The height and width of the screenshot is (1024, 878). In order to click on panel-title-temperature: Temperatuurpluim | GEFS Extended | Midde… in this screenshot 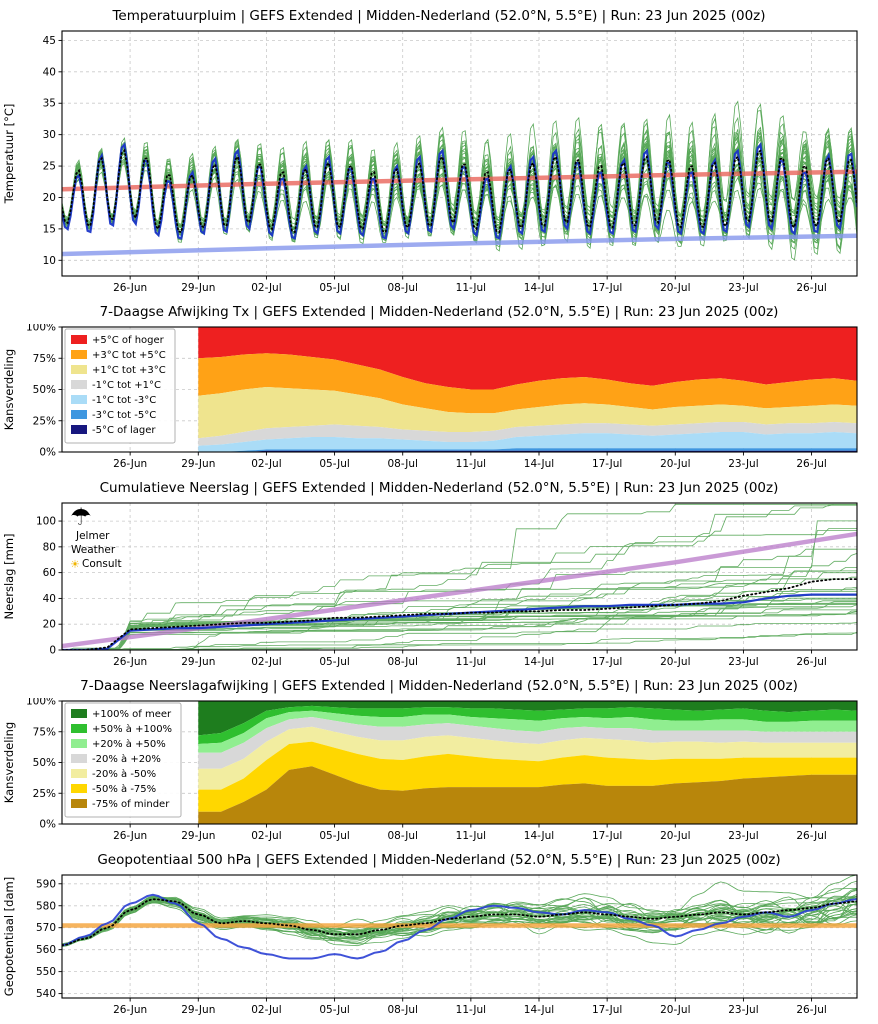, I will do `click(439, 16)`.